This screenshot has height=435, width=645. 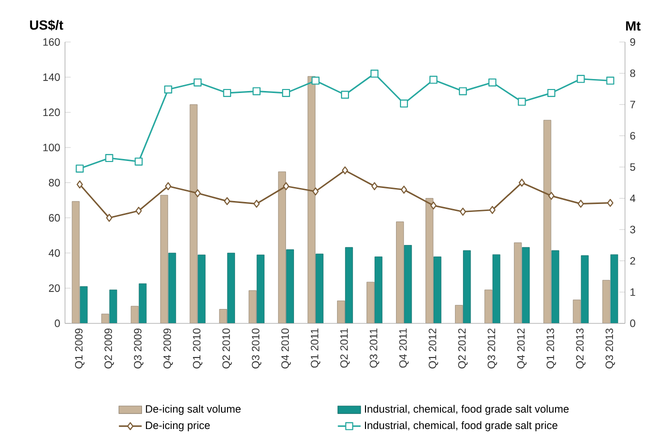 I want to click on y-axis-title: US$/t, so click(x=47, y=25).